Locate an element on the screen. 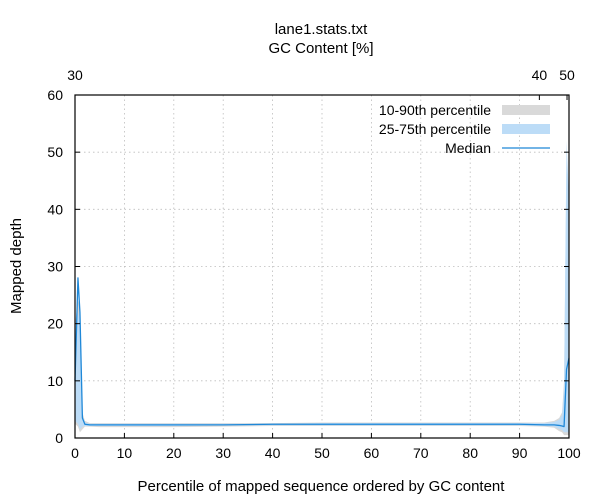 This screenshot has width=600, height=500. x-tick-label: 100 is located at coordinates (569, 453).